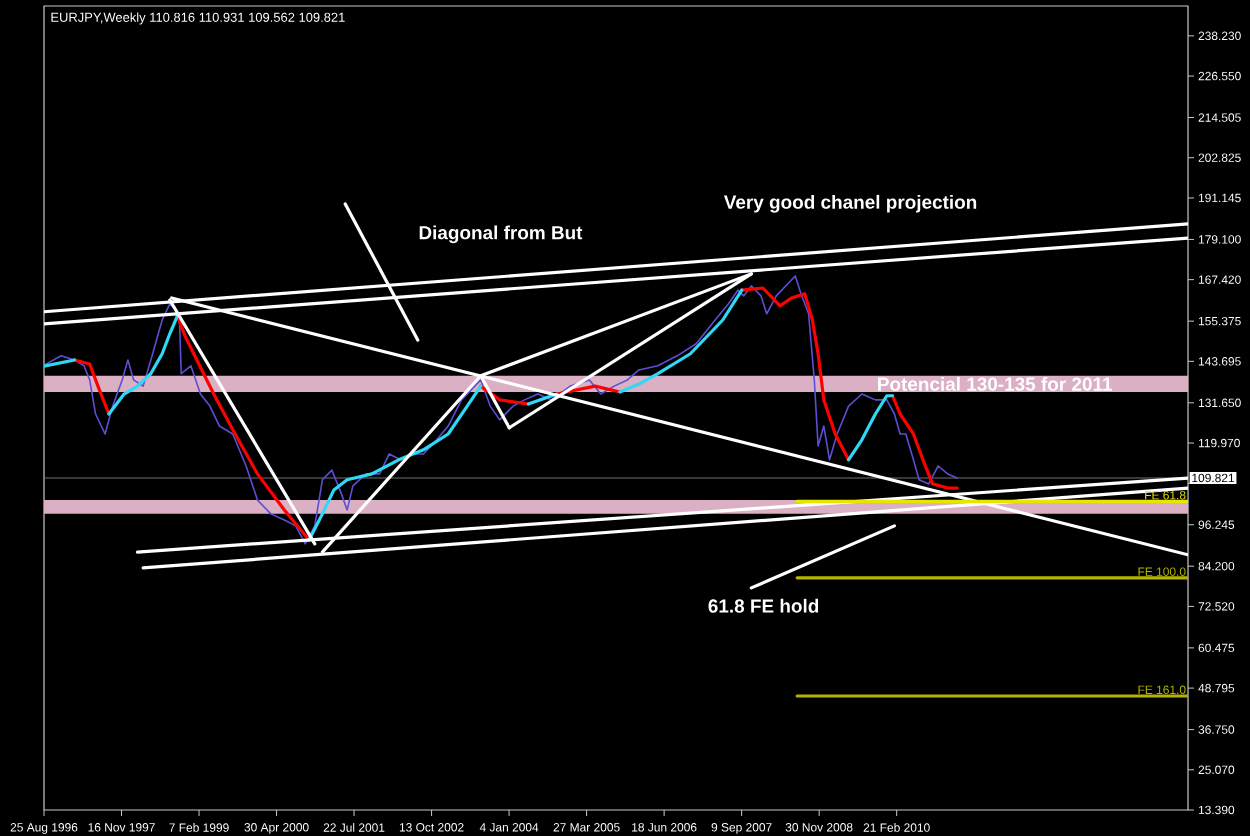 Image resolution: width=1250 pixels, height=836 pixels. Describe the element at coordinates (763, 605) in the screenshot. I see `annotation: 61.8 FE hold` at that location.